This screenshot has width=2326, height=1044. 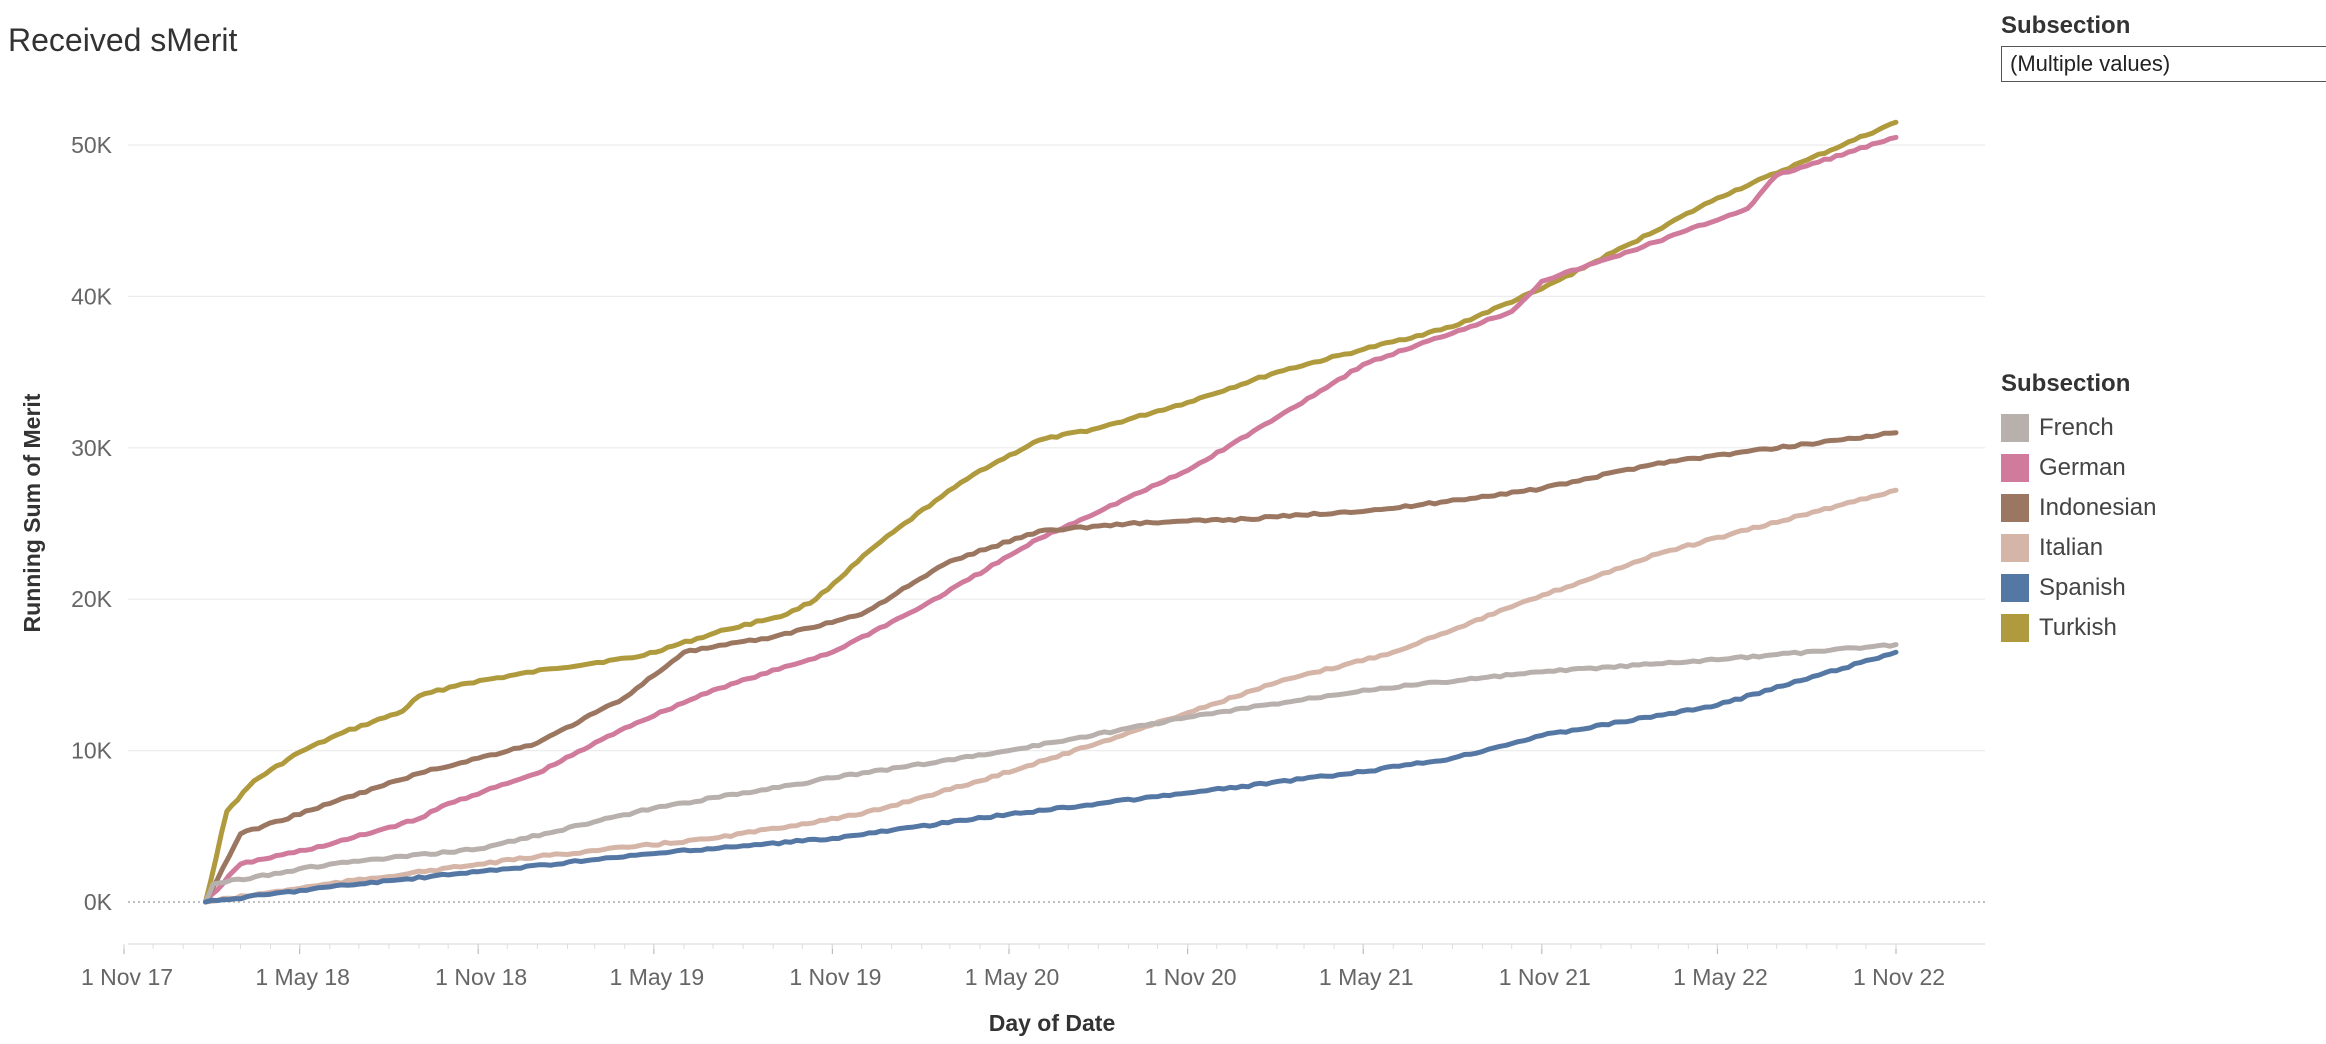 I want to click on subsection-filter-dropdown: (Multiple values) ▼, so click(x=2163, y=64).